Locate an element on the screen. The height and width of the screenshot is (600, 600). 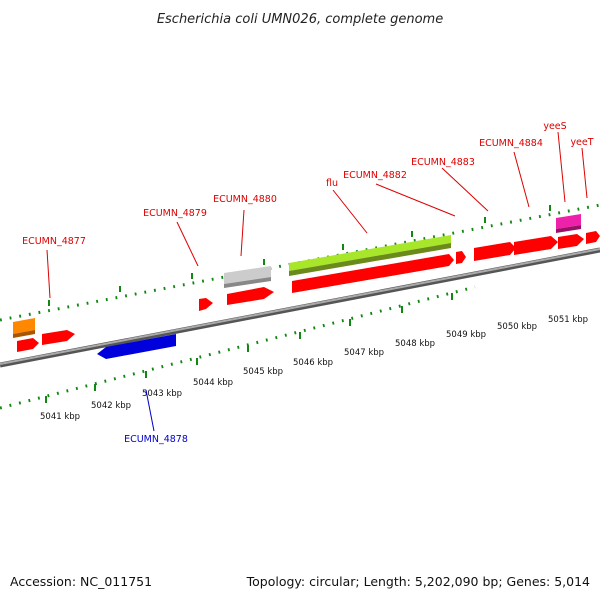
gene-label: ECUMN_4880 is located at coordinates (245, 199).